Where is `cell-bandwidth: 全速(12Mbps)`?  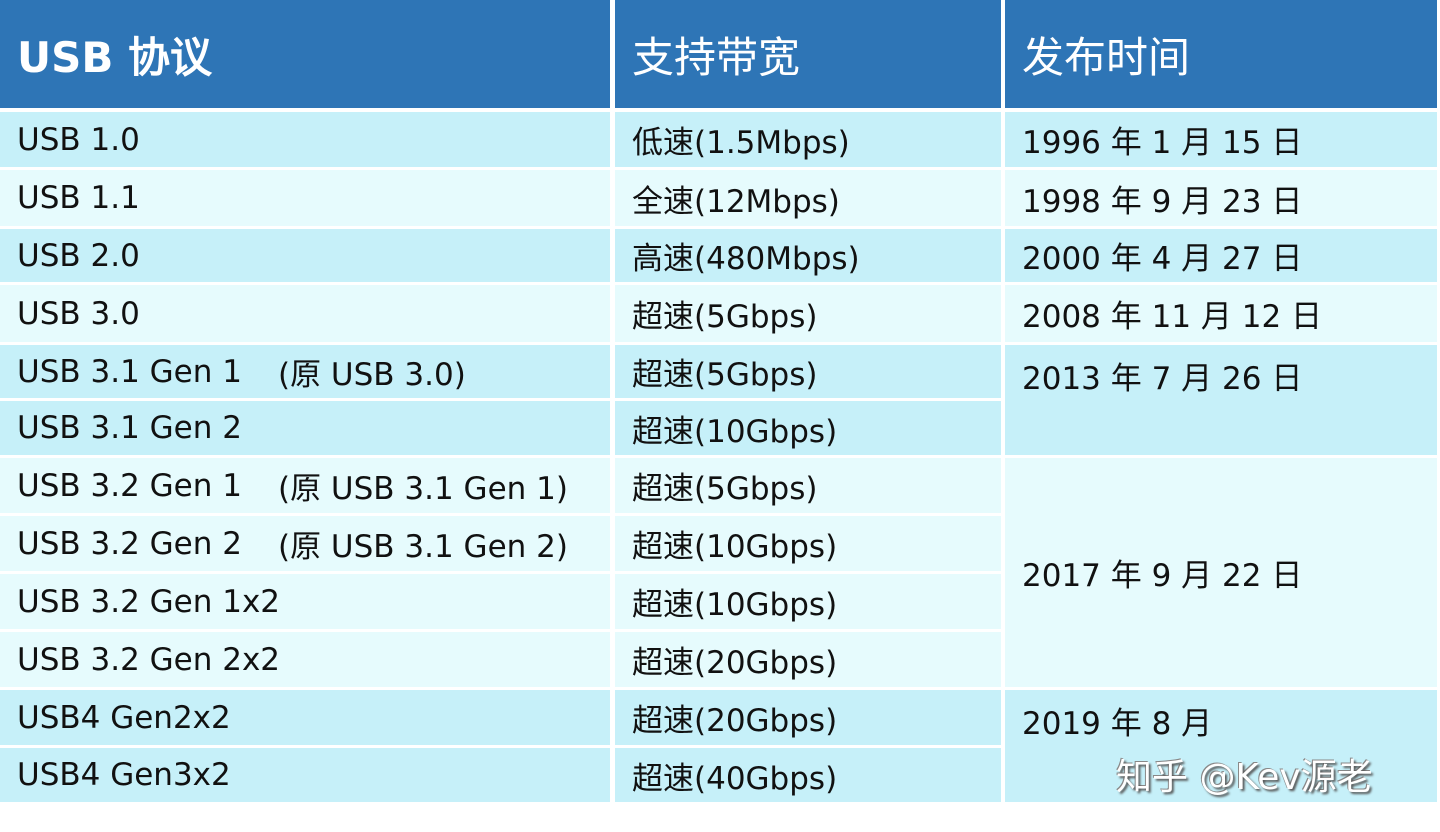
cell-bandwidth: 全速(12Mbps) is located at coordinates (808, 198).